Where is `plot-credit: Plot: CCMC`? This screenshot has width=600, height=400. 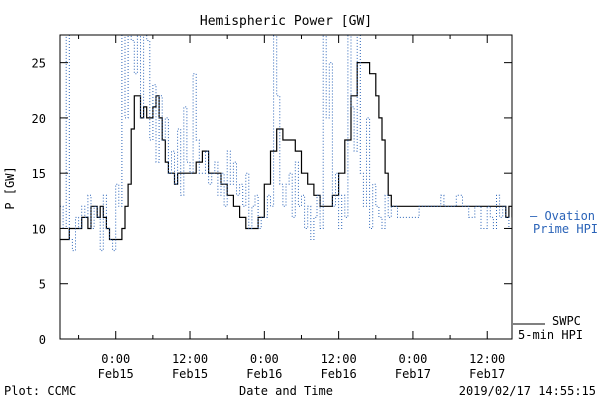
plot-credit: Plot: CCMC is located at coordinates (40, 391).